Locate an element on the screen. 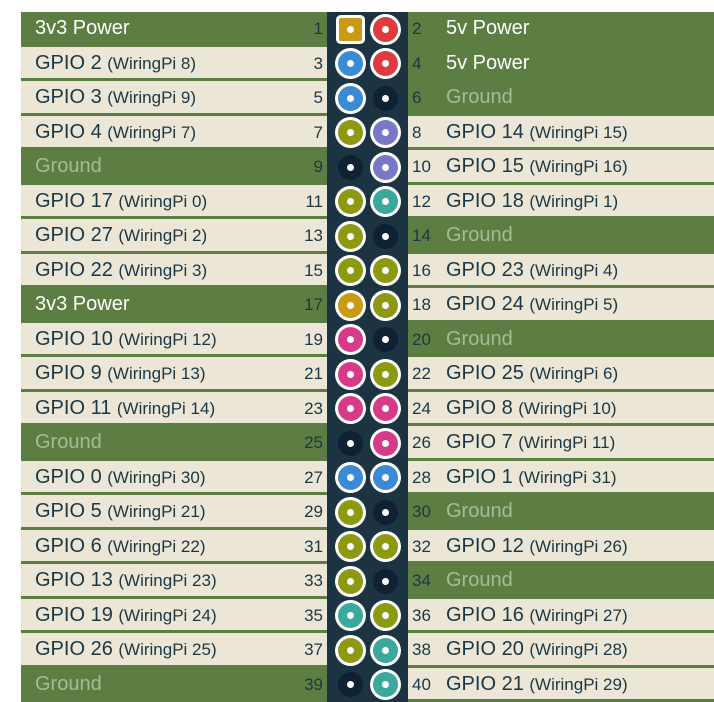 The image size is (714, 702). pin-name: GPIO 8 is located at coordinates (479, 407).